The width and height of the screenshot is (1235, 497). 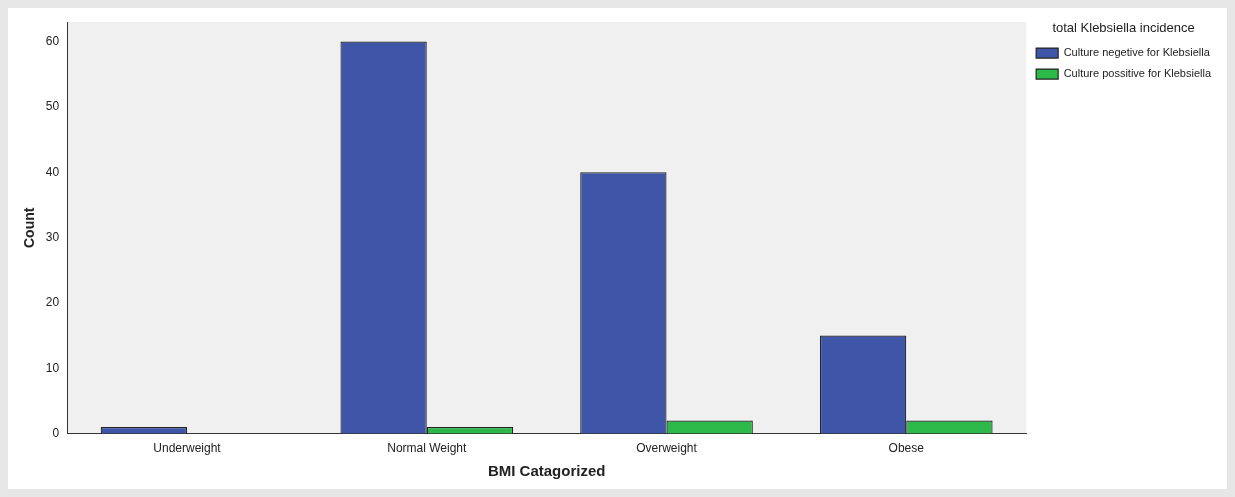 I want to click on y-tick-label: 50, so click(x=52, y=106).